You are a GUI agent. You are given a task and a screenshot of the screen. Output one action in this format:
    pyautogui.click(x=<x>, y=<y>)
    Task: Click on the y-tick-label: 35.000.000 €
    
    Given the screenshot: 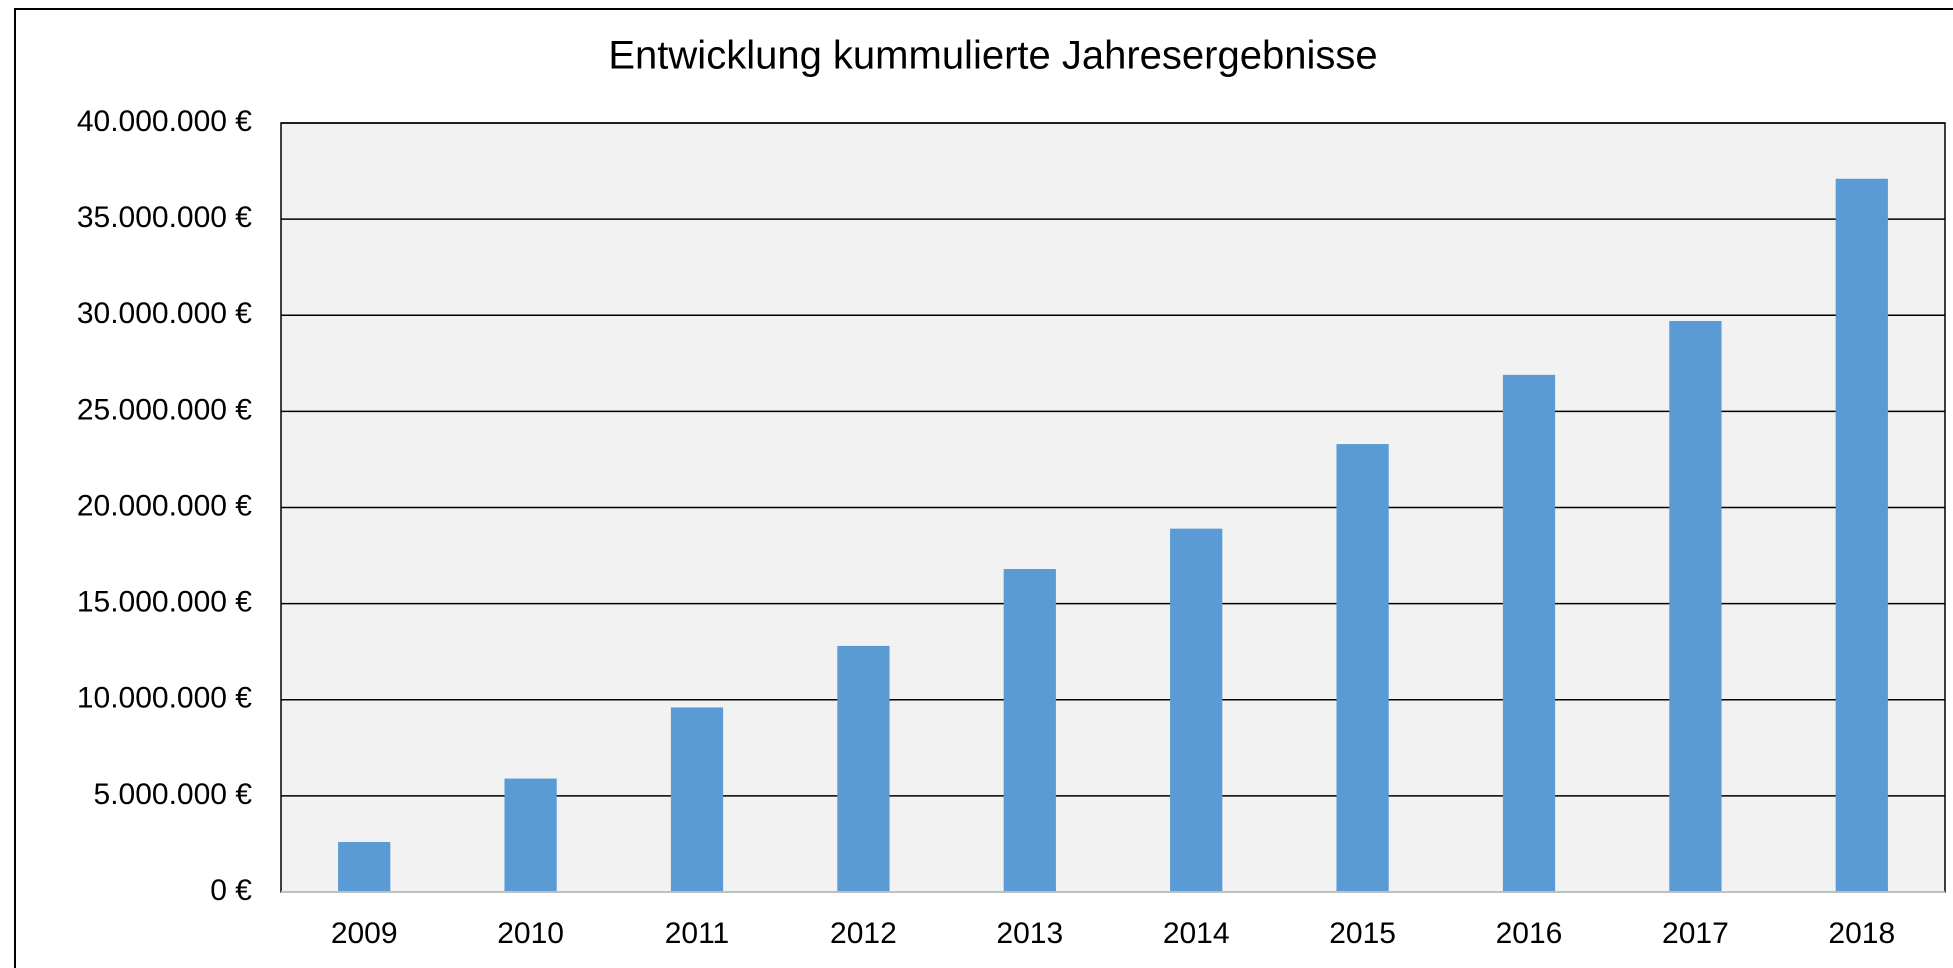 What is the action you would take?
    pyautogui.click(x=164, y=217)
    